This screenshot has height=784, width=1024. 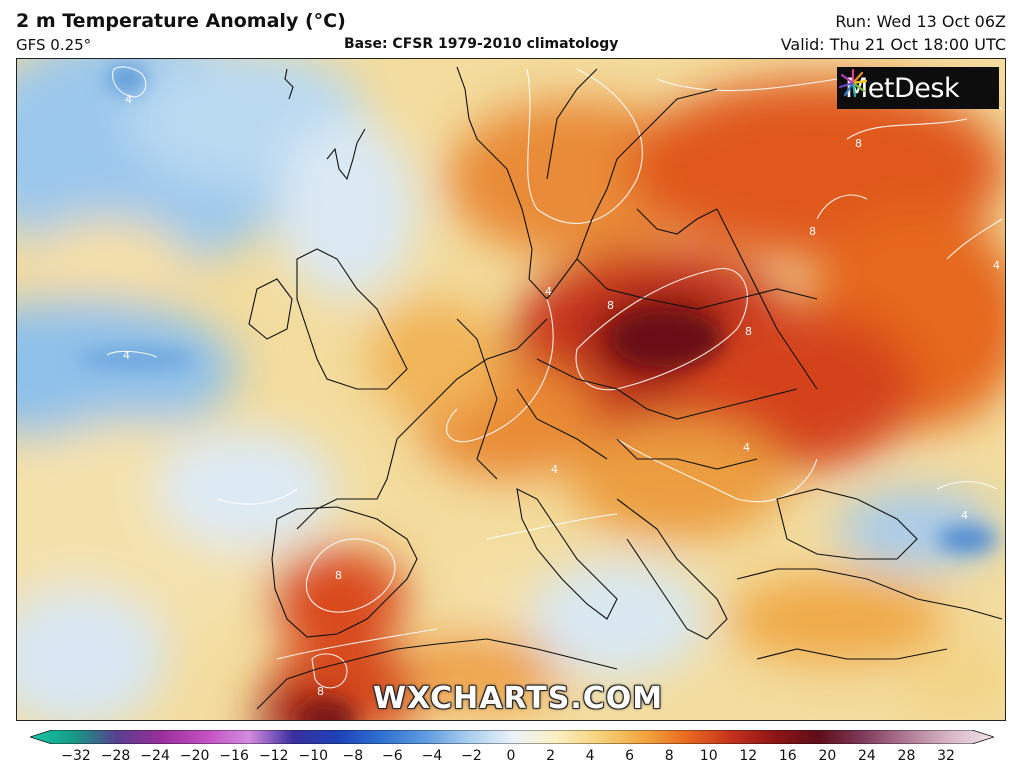 I want to click on colorbar-tick-label: 12, so click(x=748, y=756).